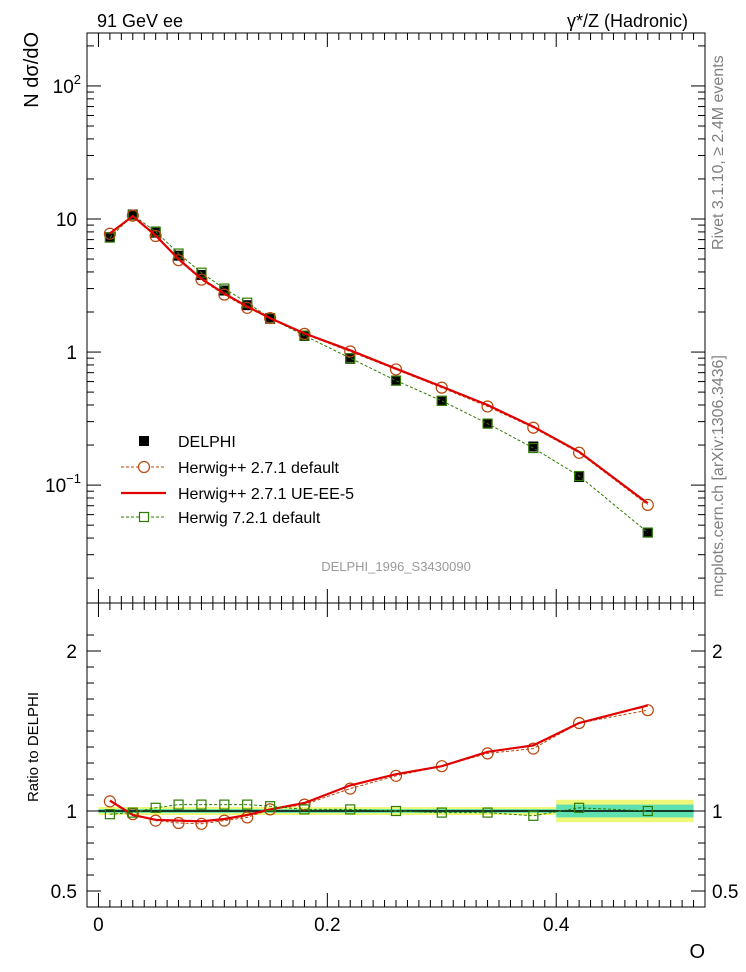 This screenshot has height=972, width=746. Describe the element at coordinates (67, 85) in the screenshot. I see `y-tick-label: 10²` at that location.